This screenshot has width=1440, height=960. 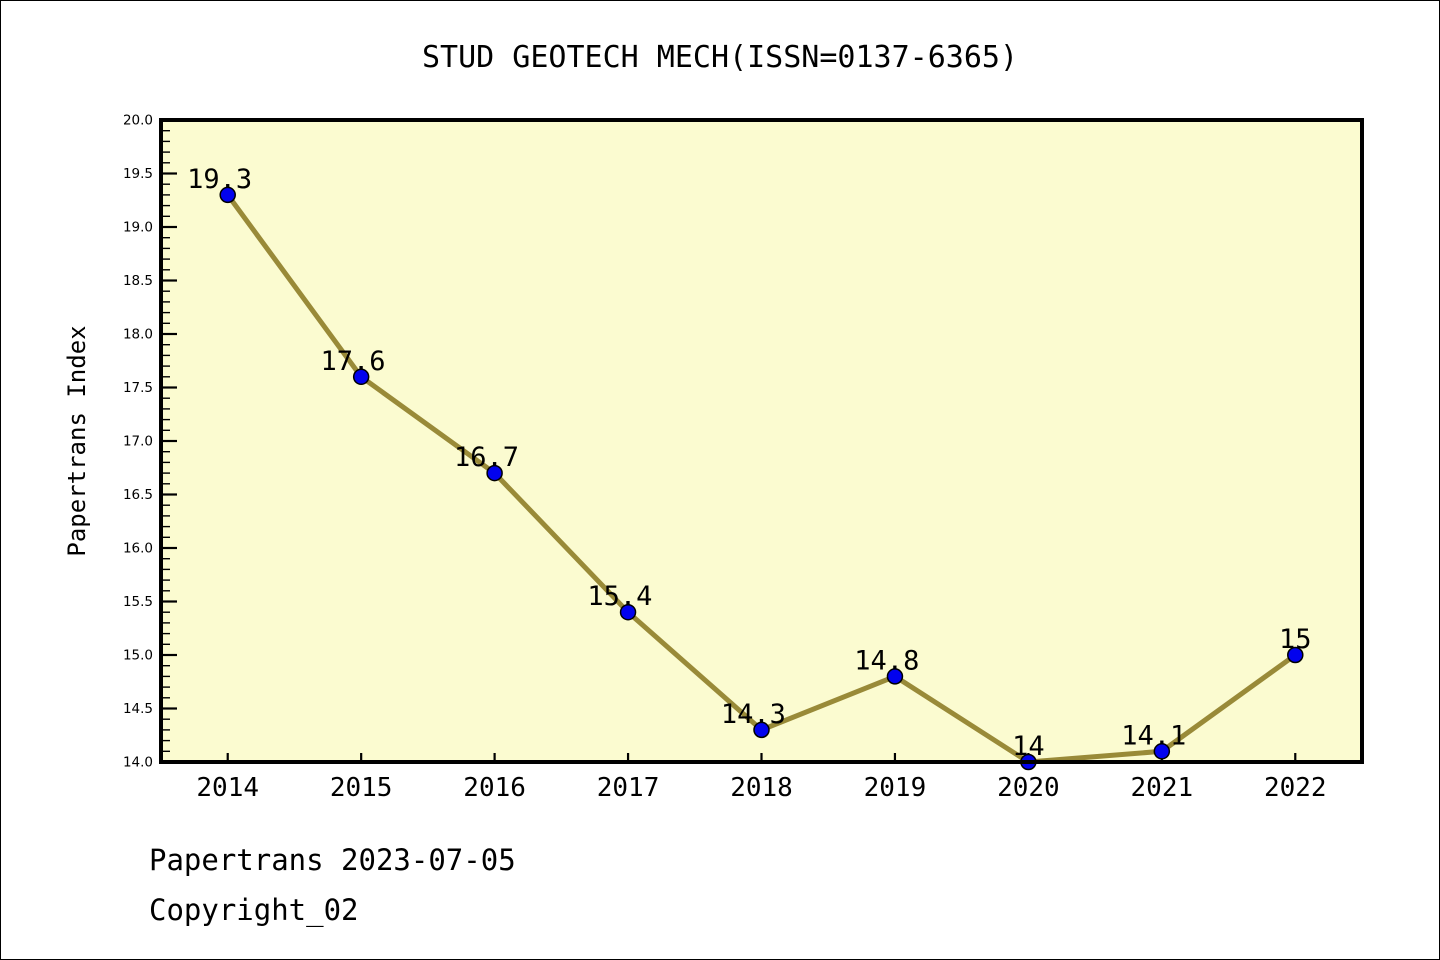 I want to click on chart-title: STUD GEOTECH MECH(ISSN=0137-6365), so click(x=720, y=57).